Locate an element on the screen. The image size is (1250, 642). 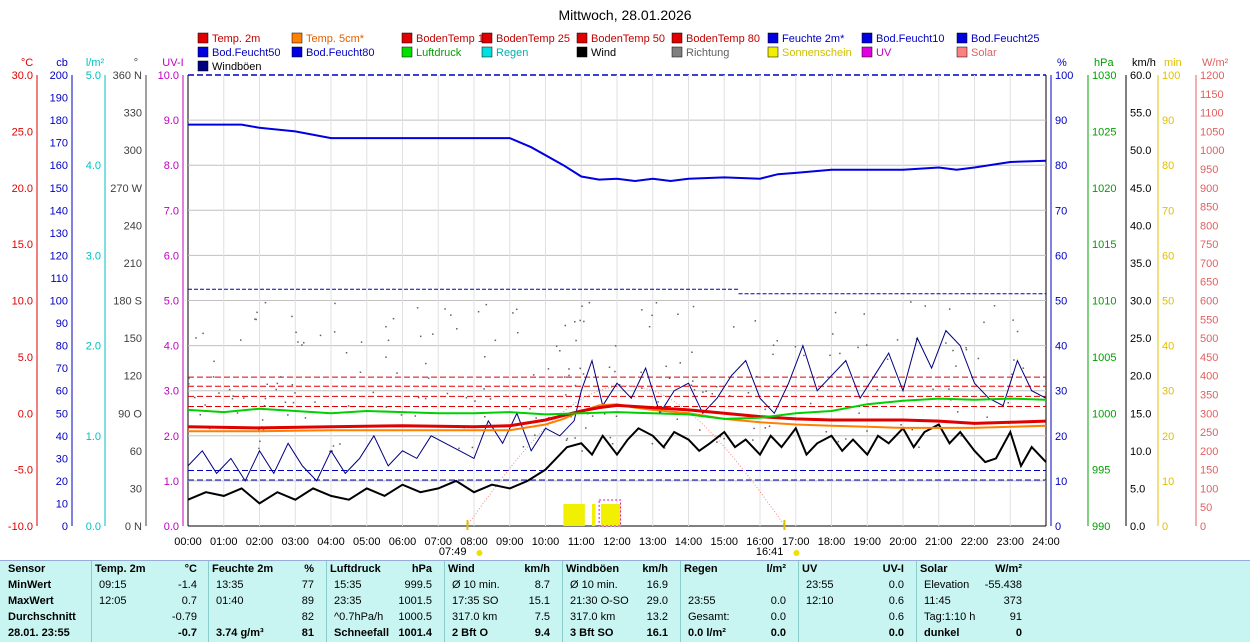
legend-label: Temp. 5cm* is located at coordinates (335, 39).